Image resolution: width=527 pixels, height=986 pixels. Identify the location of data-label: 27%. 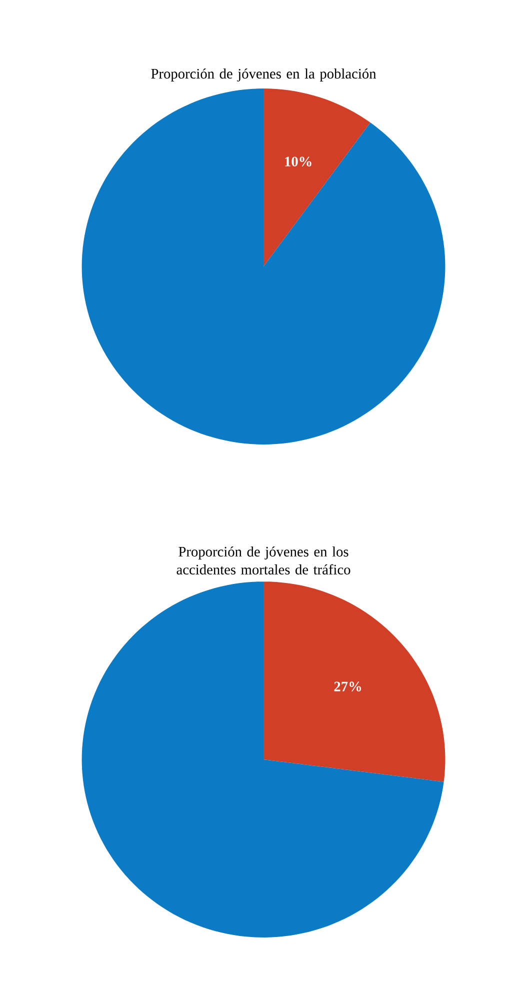
(348, 687).